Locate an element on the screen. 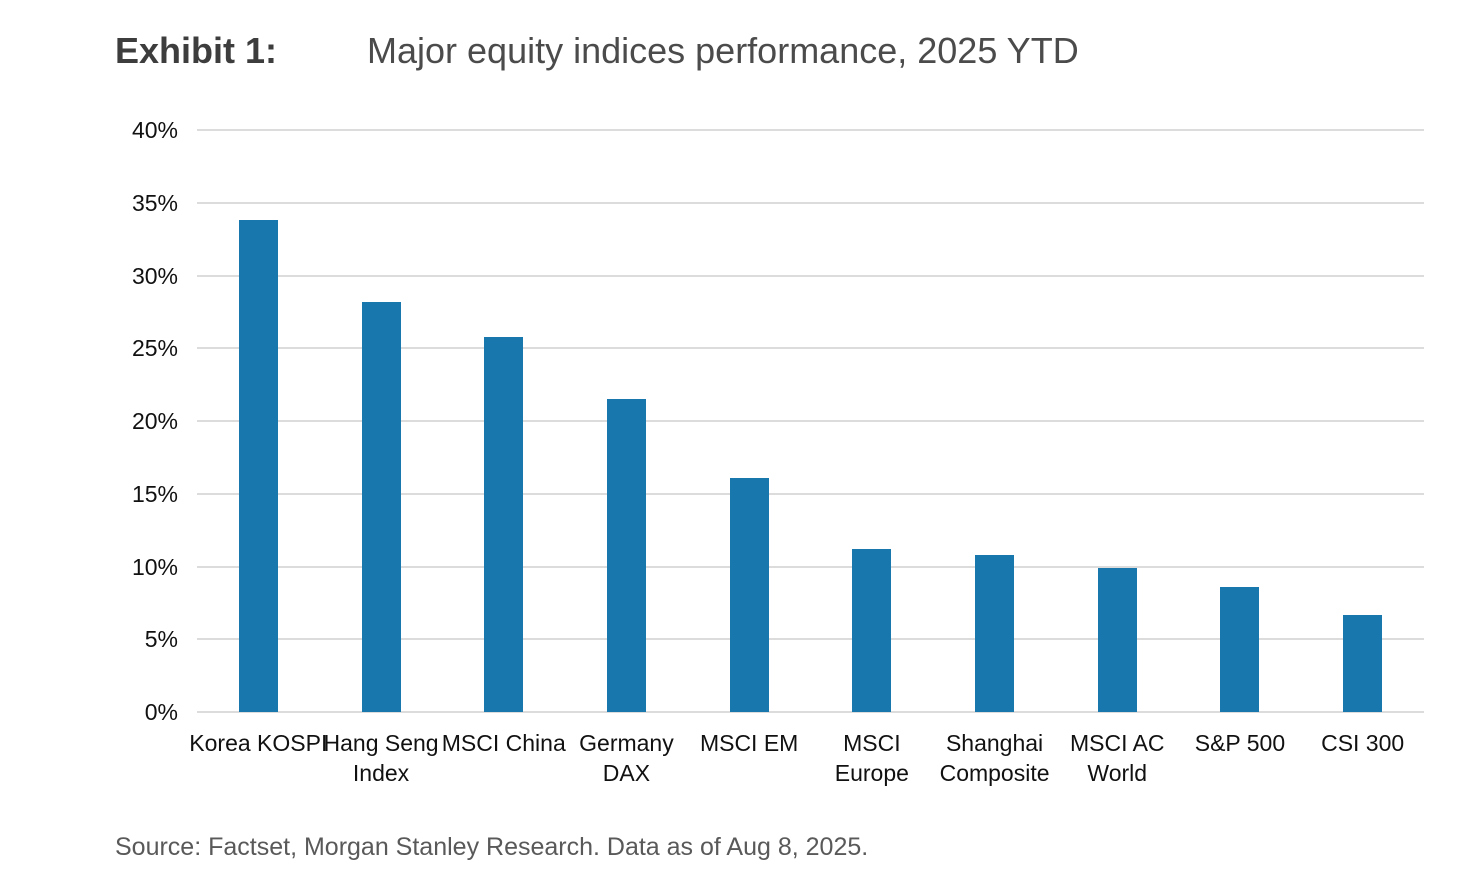 Image resolution: width=1468 pixels, height=876 pixels. y-axis-tick-label: 35% is located at coordinates (154, 202).